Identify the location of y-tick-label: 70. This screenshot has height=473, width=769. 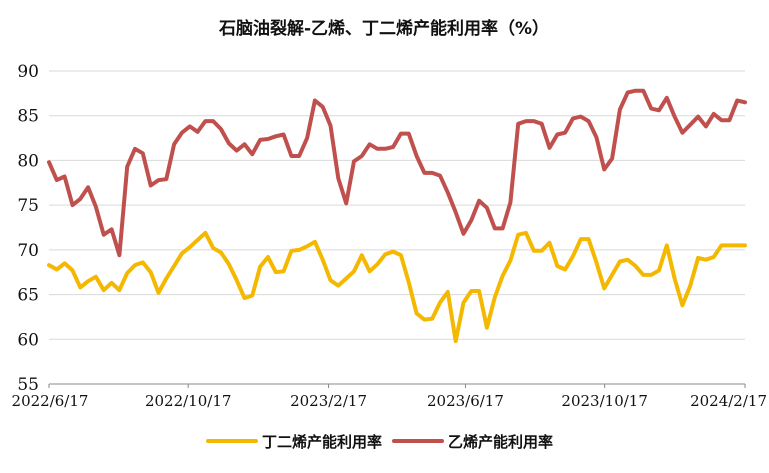
(28, 251).